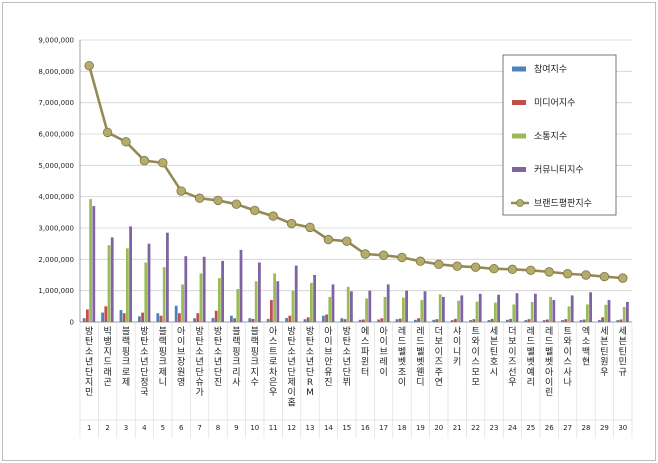 The height and width of the screenshot is (463, 658). Describe the element at coordinates (56, 135) in the screenshot. I see `y-tick-label: 6,000,000` at that location.